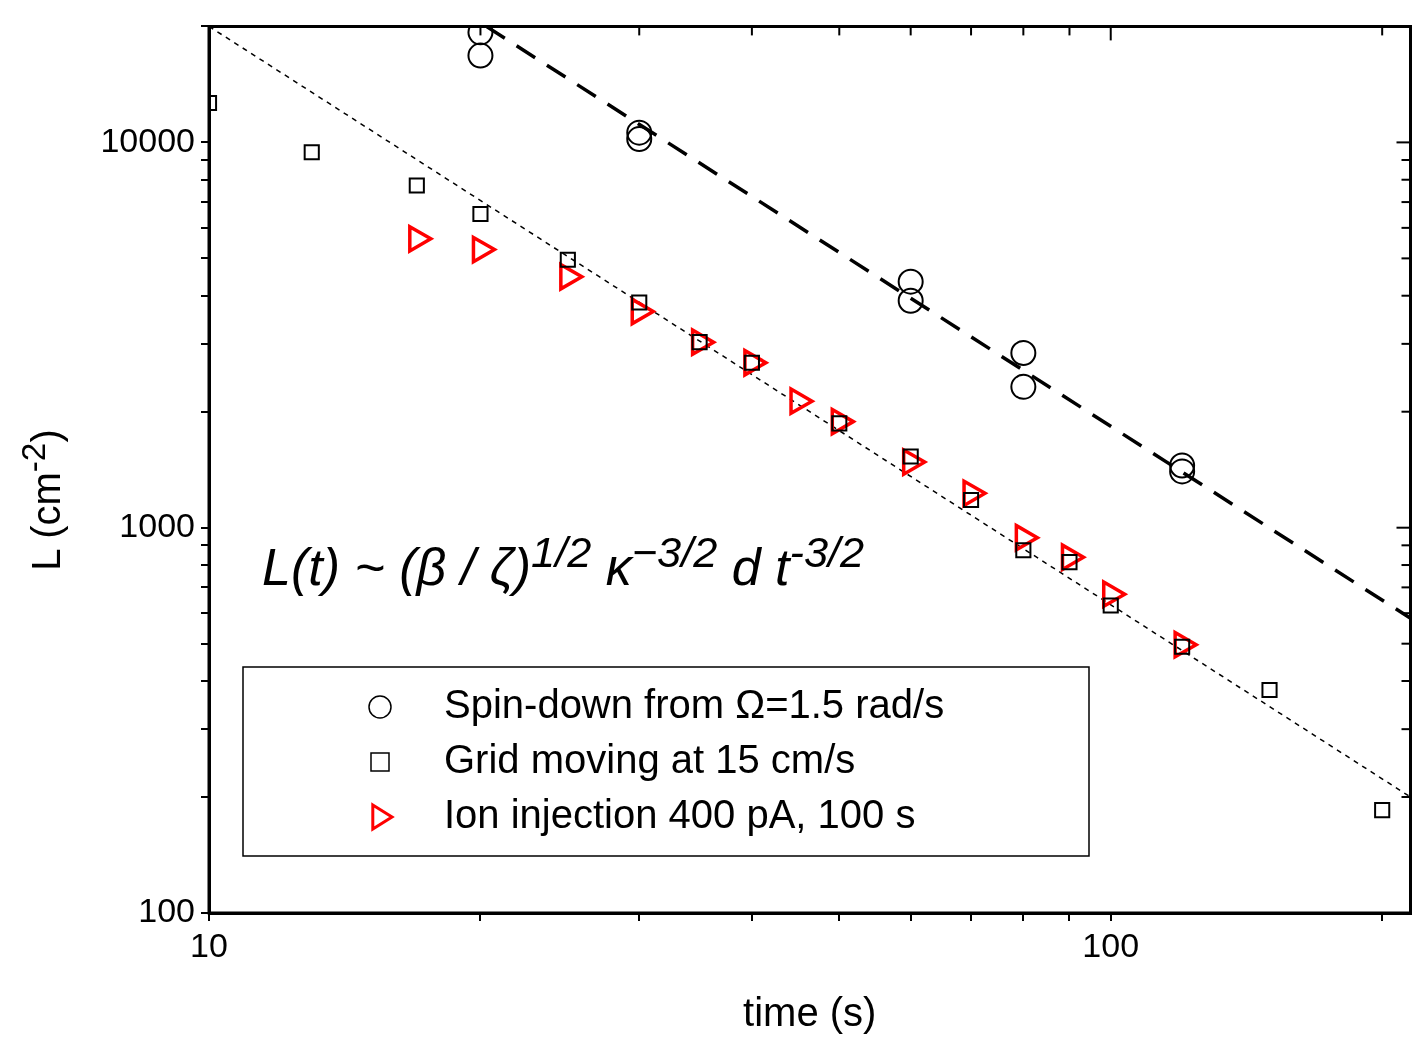  I want to click on y-tick-label: 1000, so click(157, 525).